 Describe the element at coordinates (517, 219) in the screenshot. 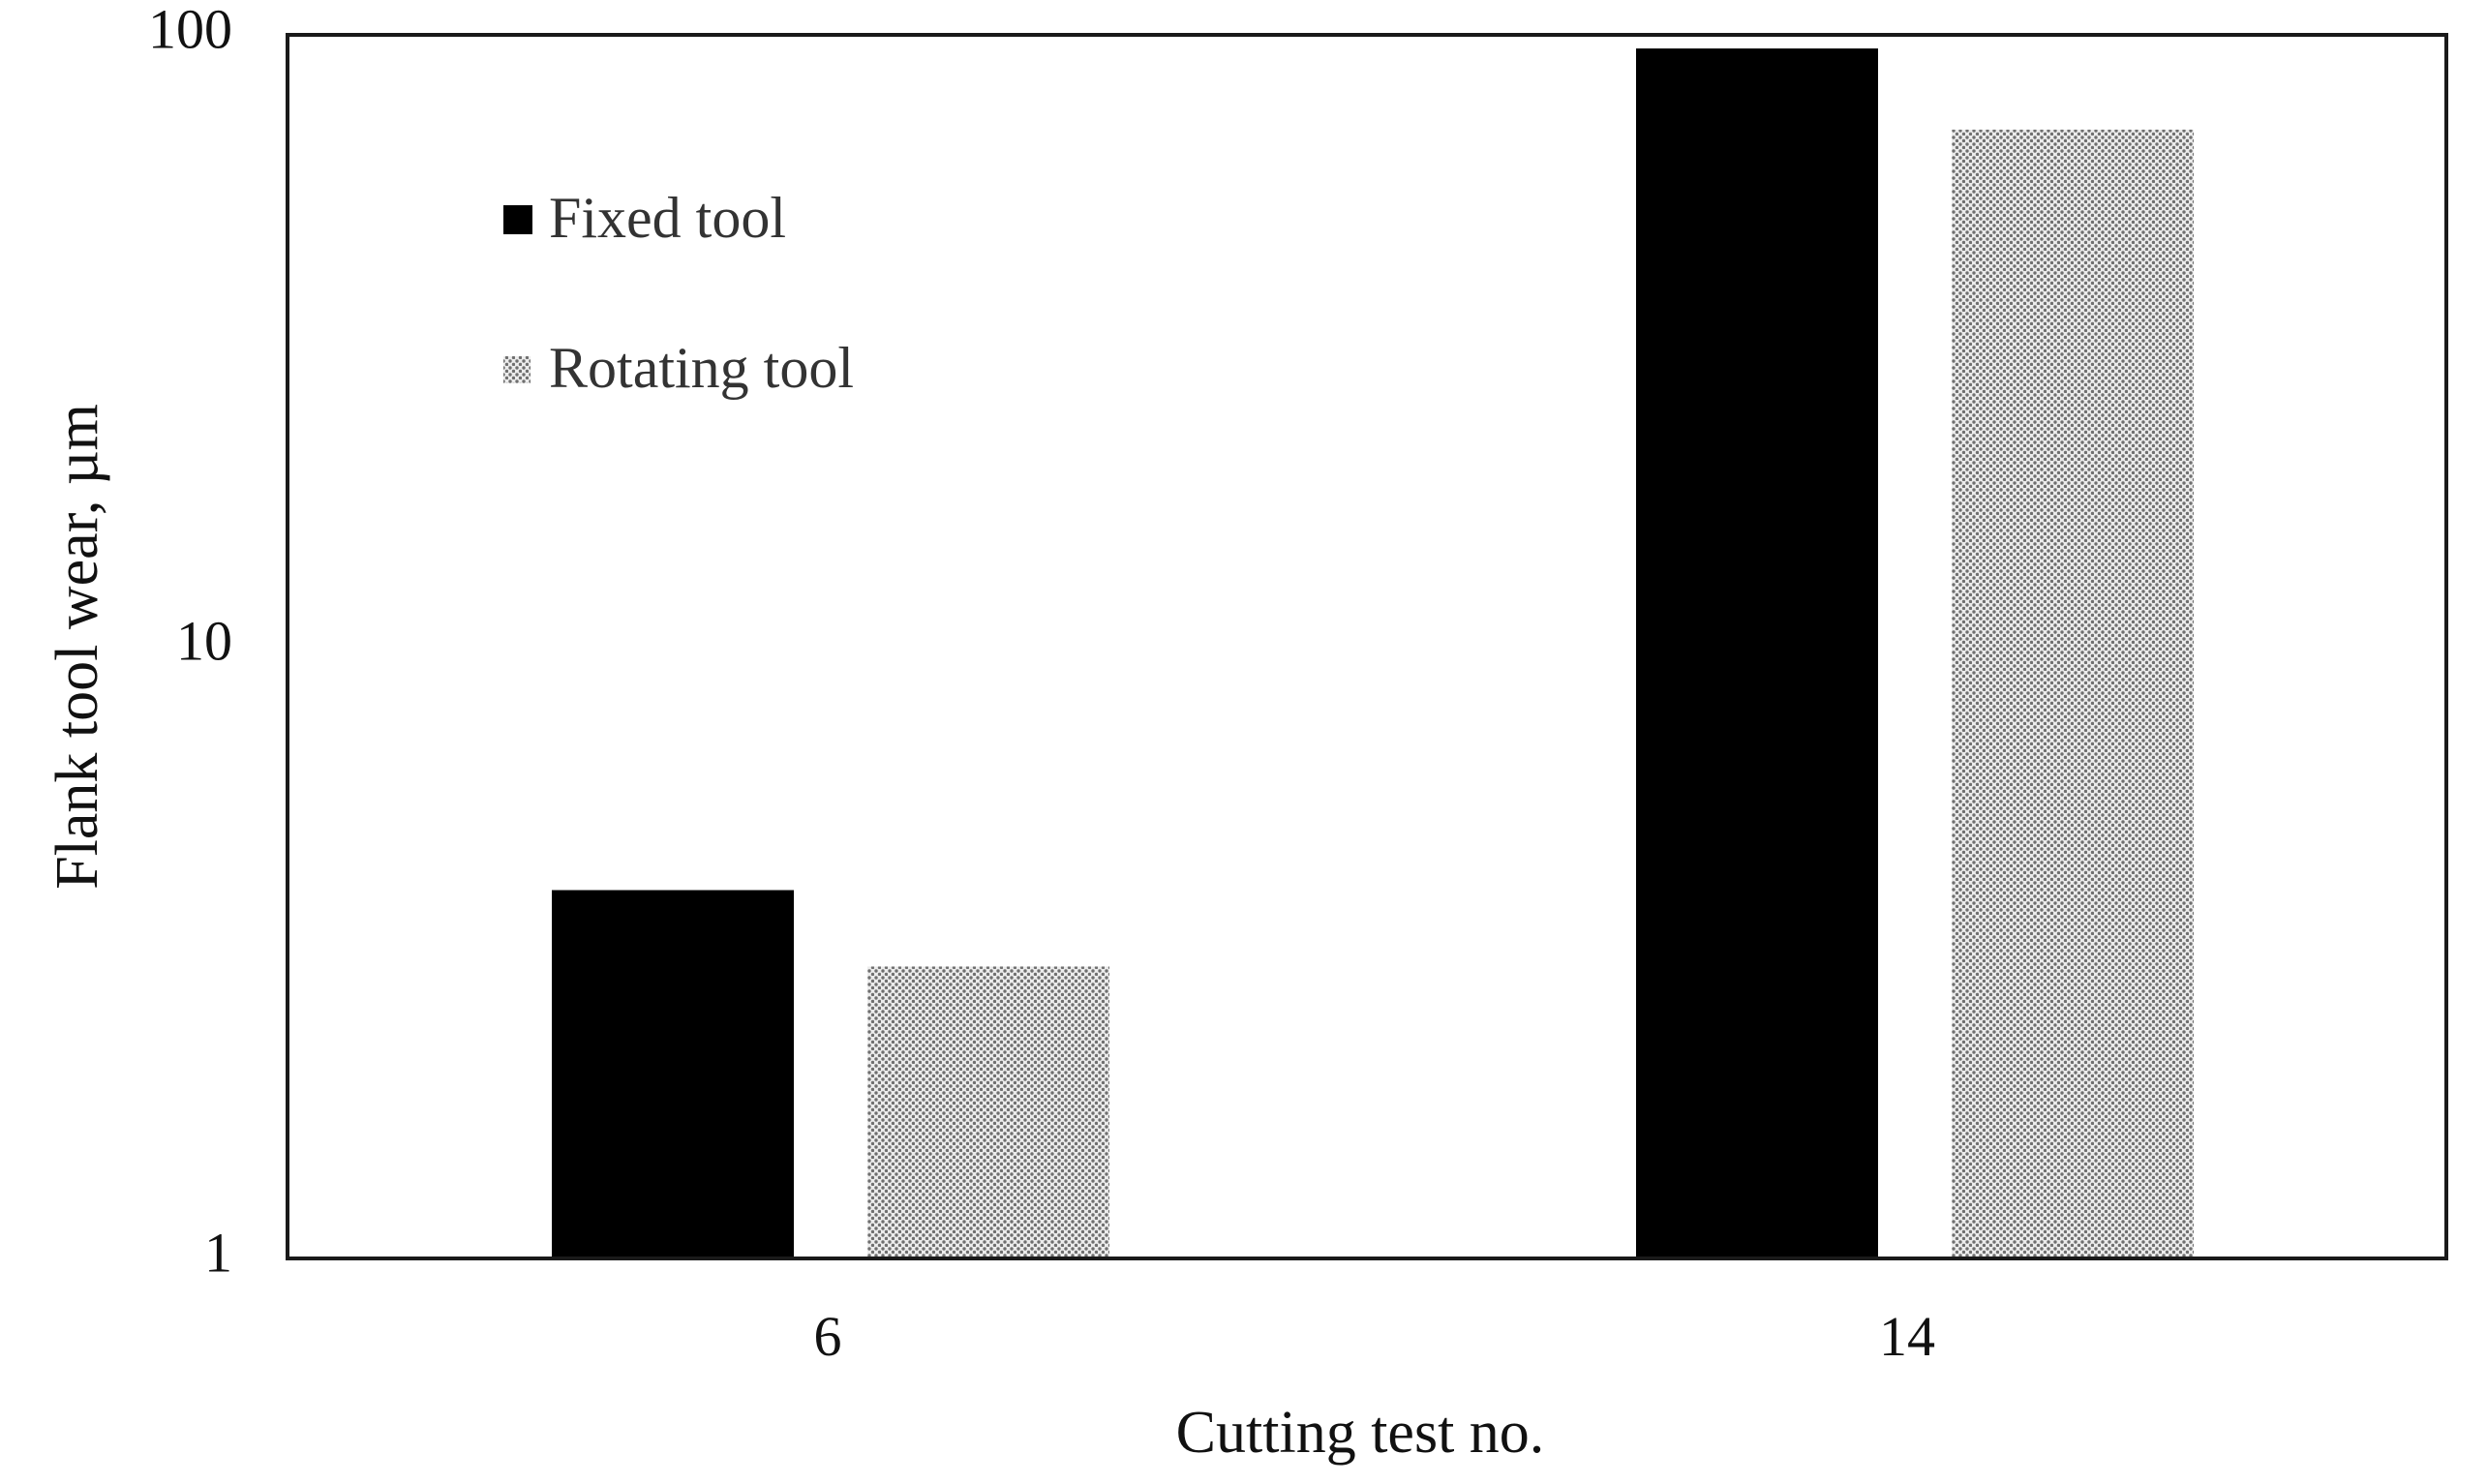

I see `legend-swatch-fixed-tool` at that location.